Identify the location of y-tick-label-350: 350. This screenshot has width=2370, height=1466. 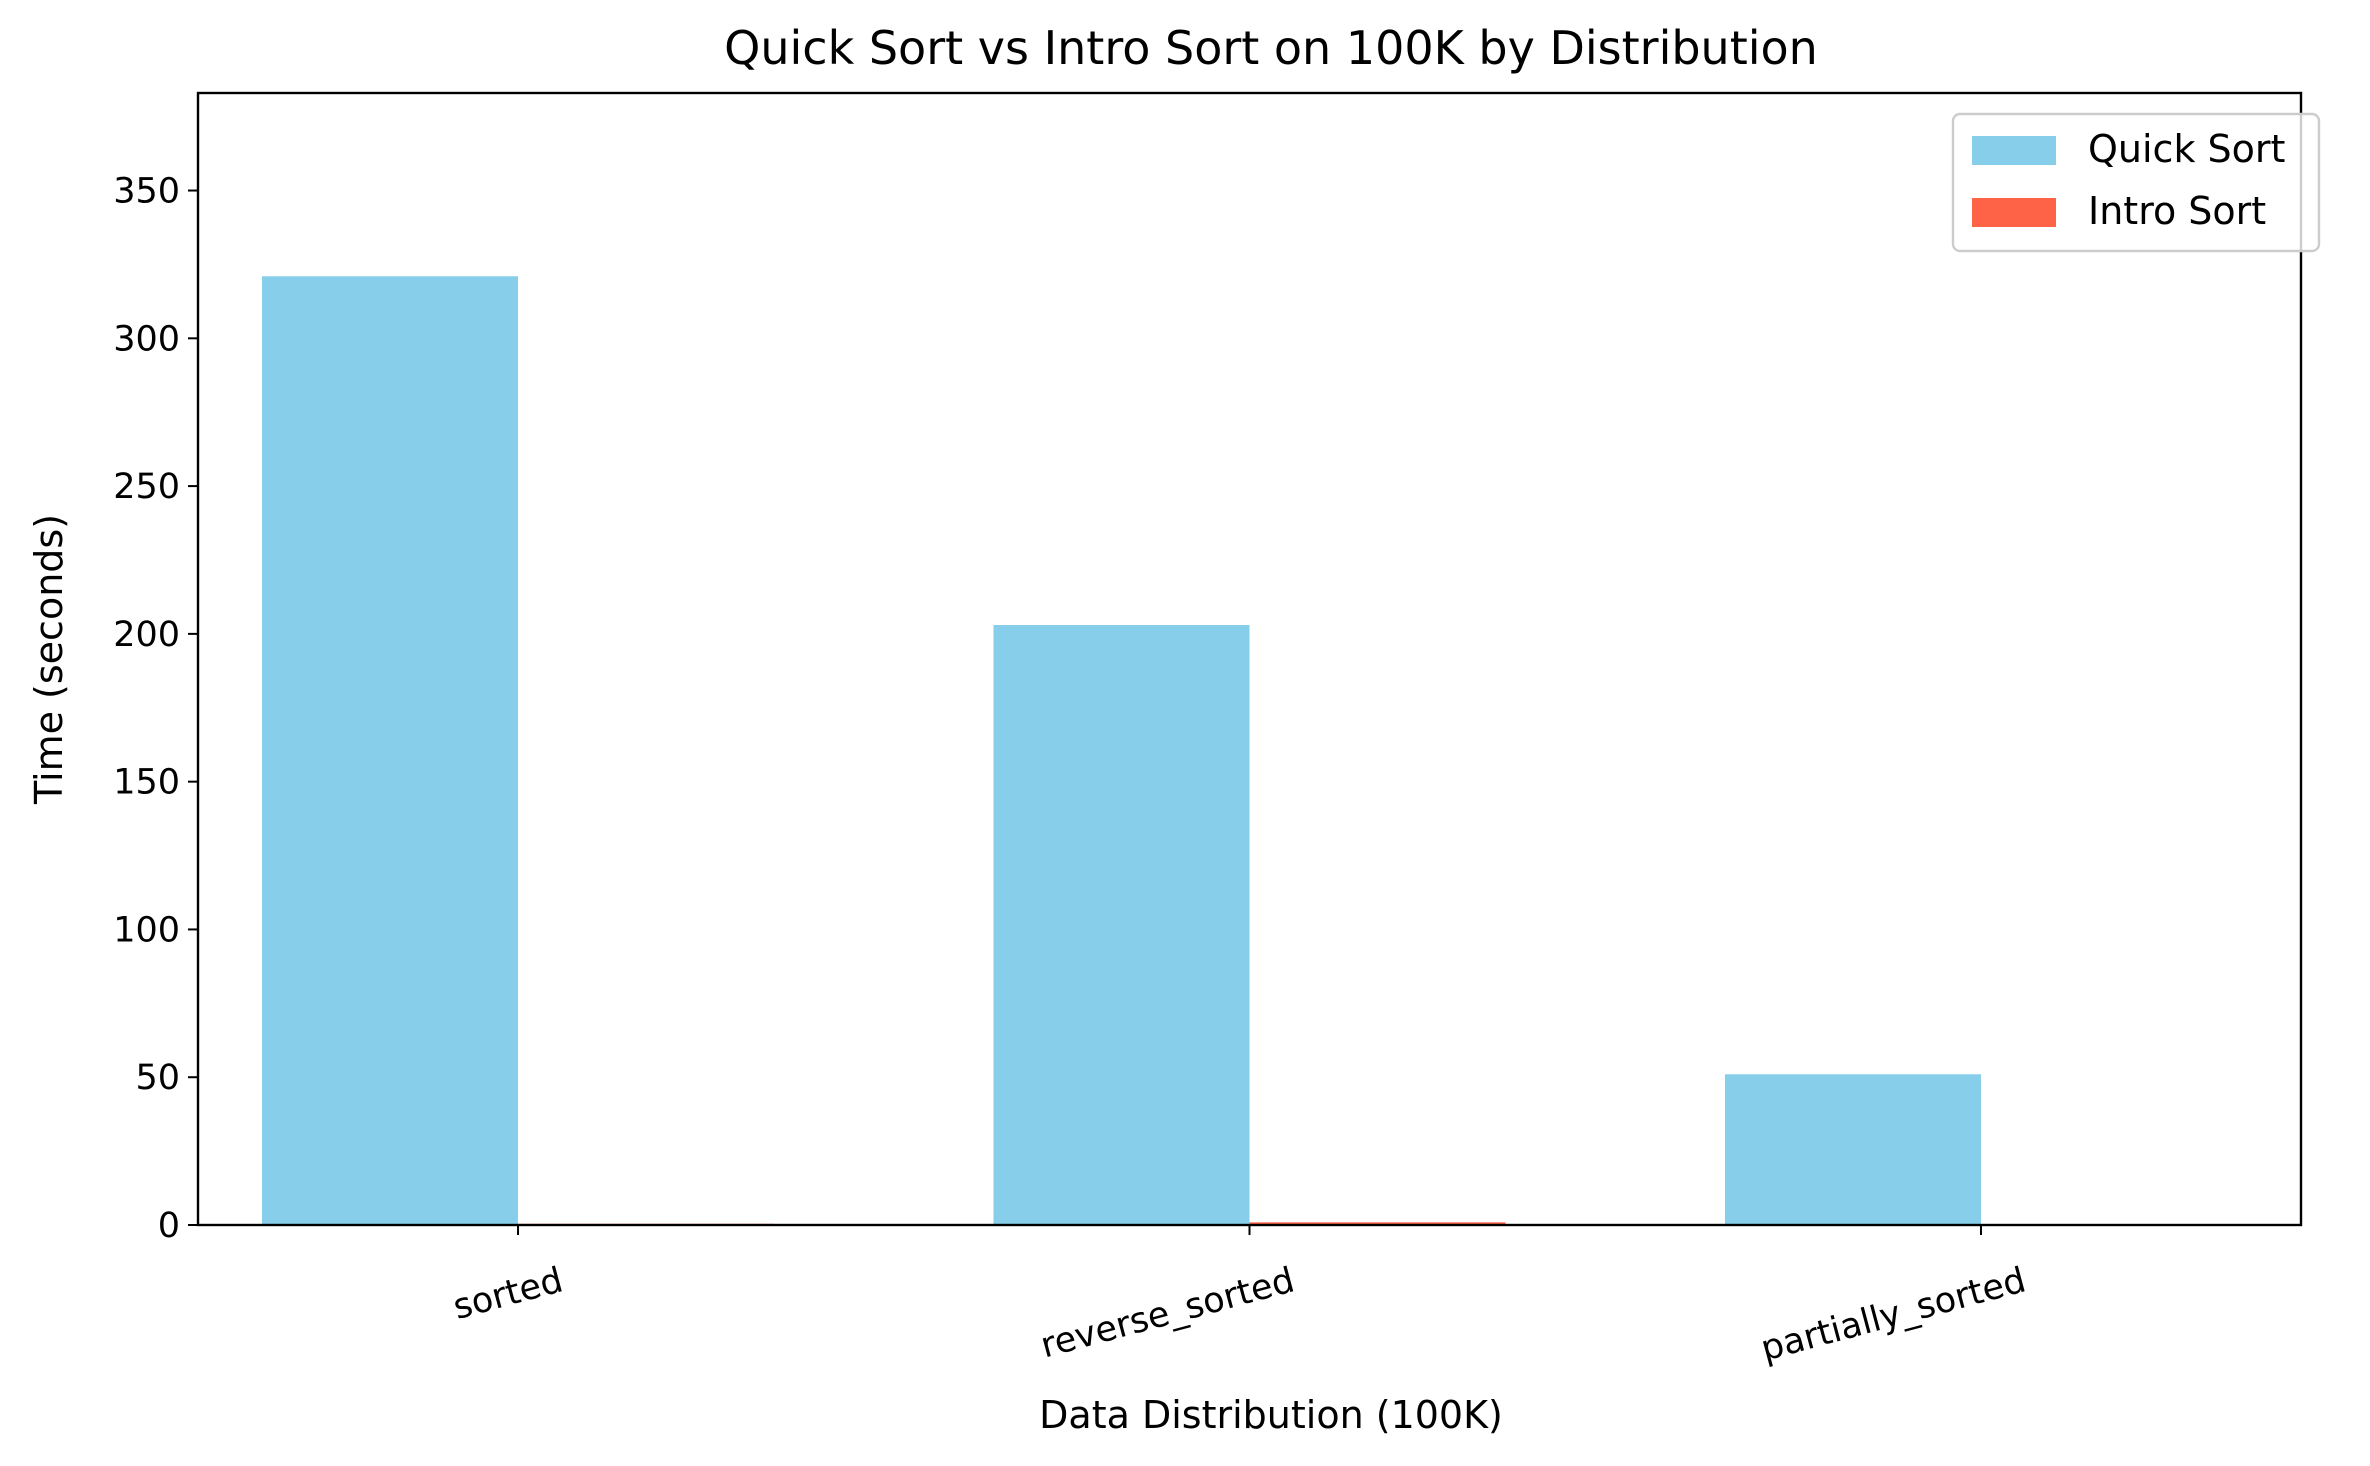
(146, 192).